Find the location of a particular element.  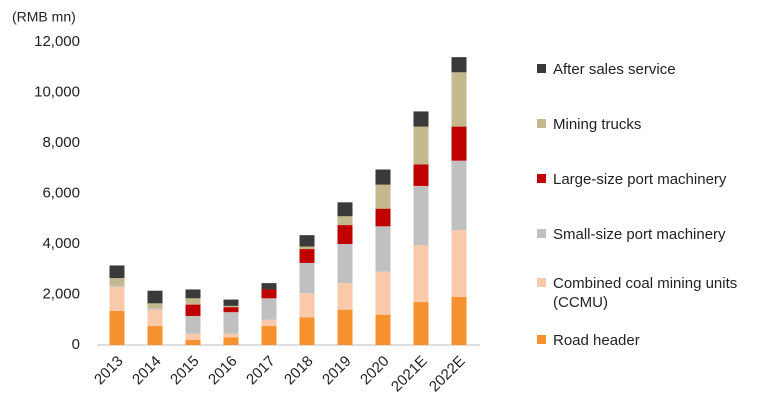

legend-item: Small-size port machinery is located at coordinates (645, 234).